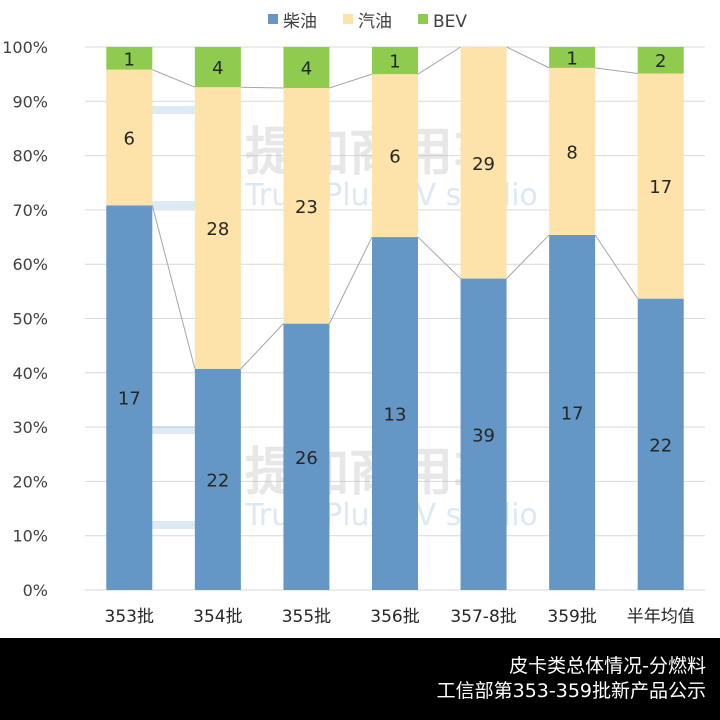 The height and width of the screenshot is (720, 720). I want to click on footer-subtitle: 工信部第353-359批新产品公示, so click(571, 691).